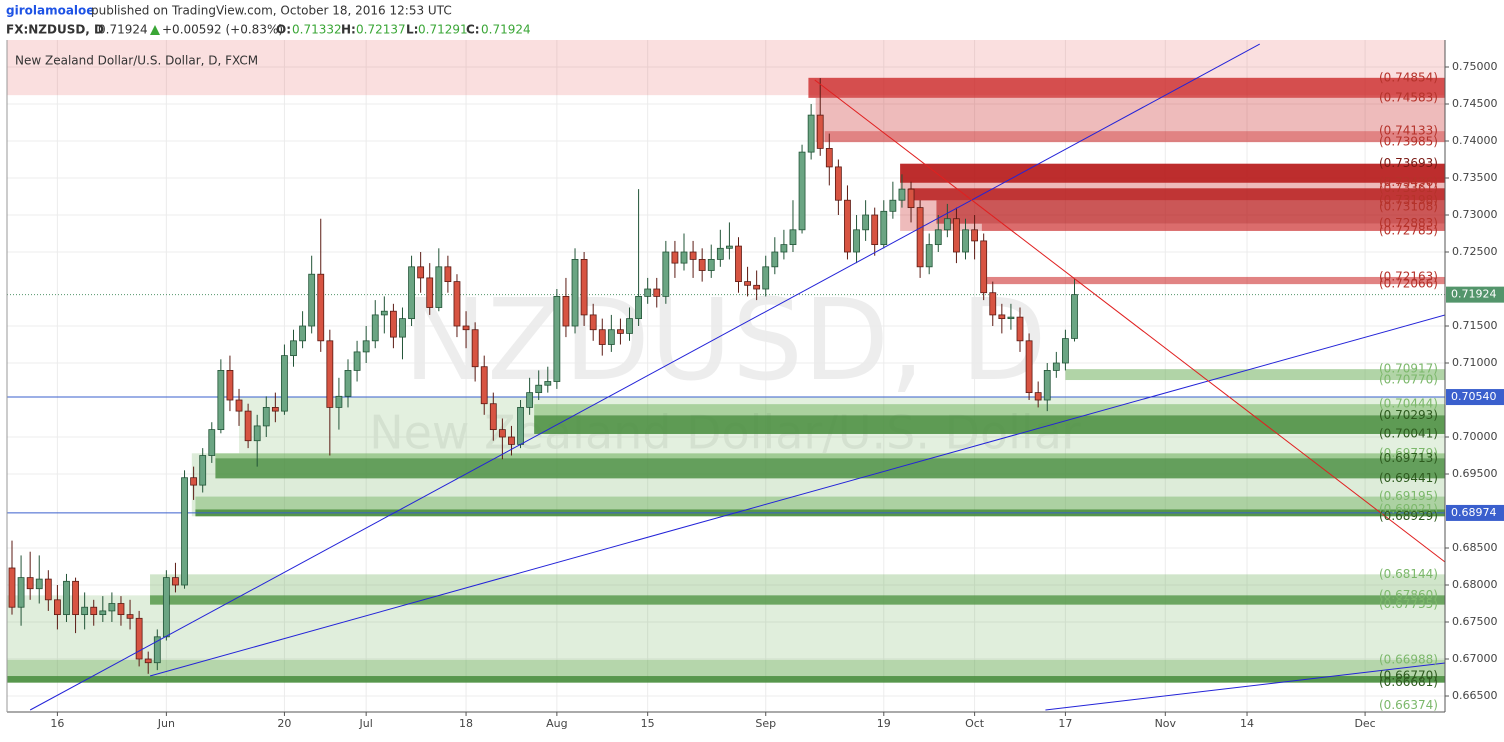  I want to click on level-label: (0.68929), so click(1408, 516).